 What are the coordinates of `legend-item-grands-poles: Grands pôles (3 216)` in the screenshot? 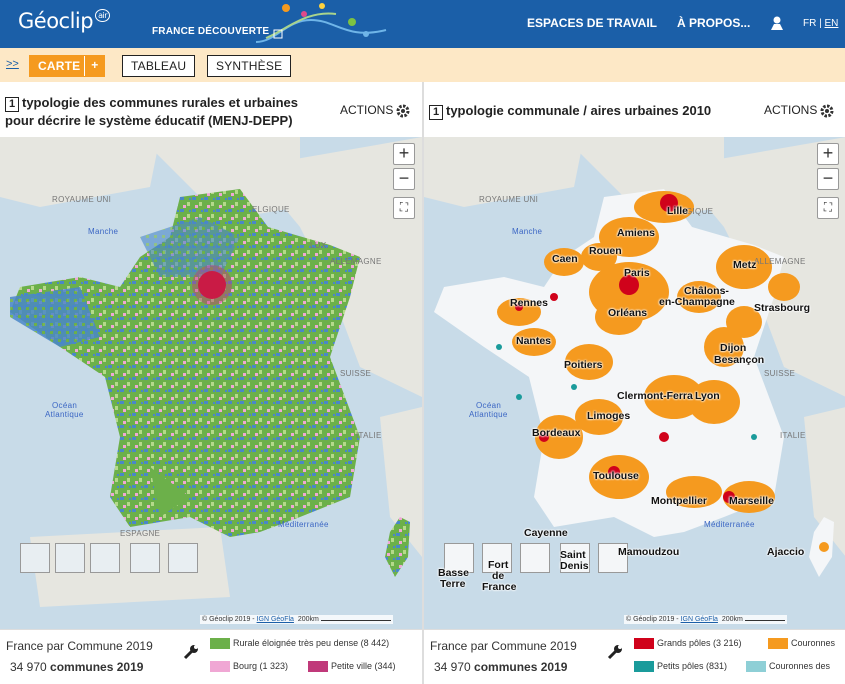 It's located at (688, 644).